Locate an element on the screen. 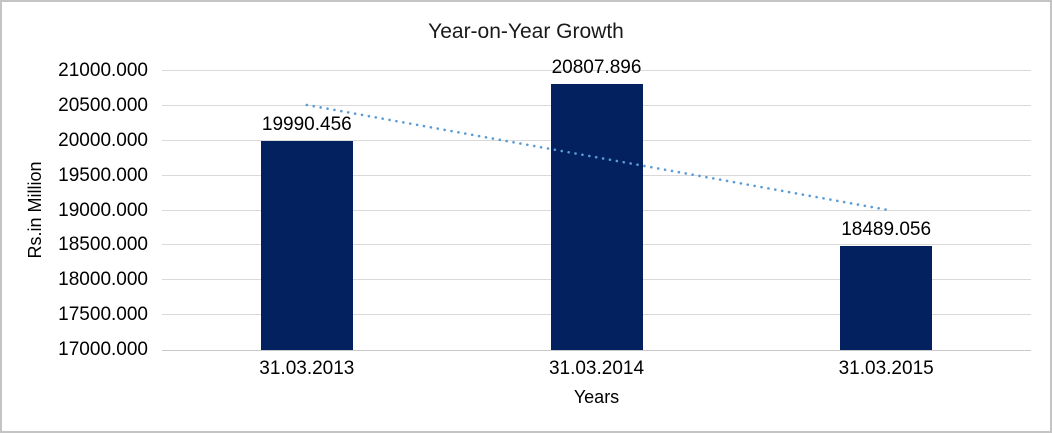 The image size is (1052, 433). trendline is located at coordinates (596, 157).